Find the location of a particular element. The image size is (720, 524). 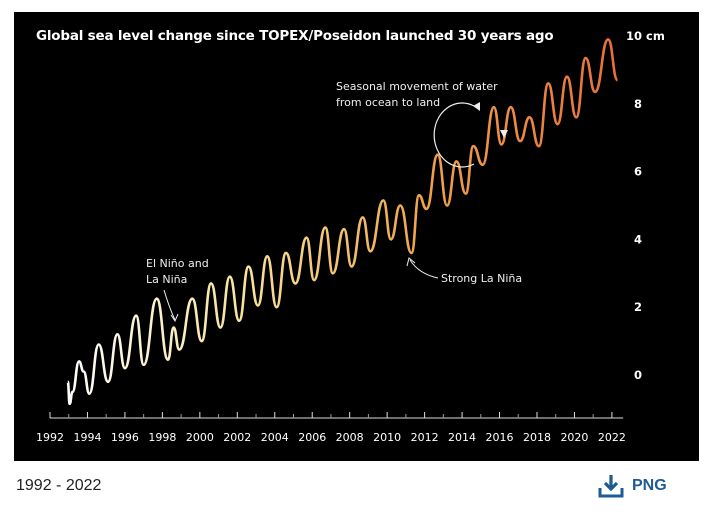

annotation-text: from ocean to land is located at coordinates (388, 102).